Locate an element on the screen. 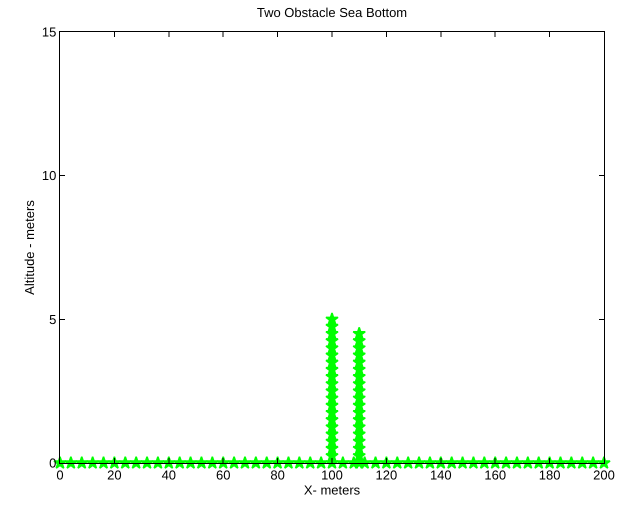  y-tick-label: 10 is located at coordinates (49, 176).